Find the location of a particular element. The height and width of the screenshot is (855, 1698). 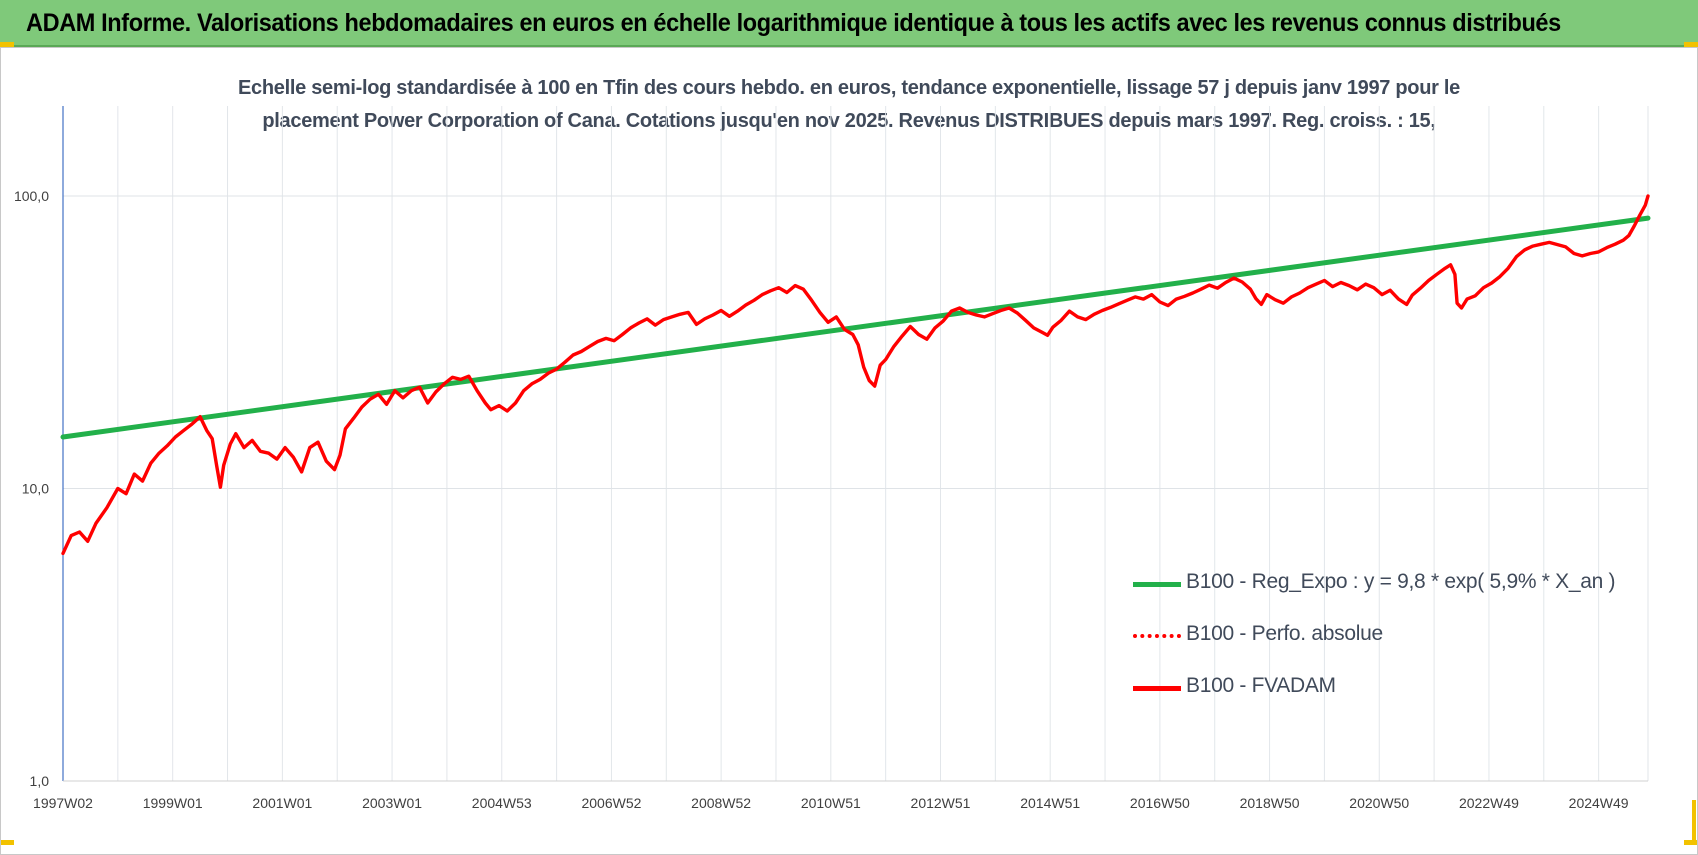

legend-label-perfo-absolue: B100 - Perfo. absolue is located at coordinates (1284, 633).